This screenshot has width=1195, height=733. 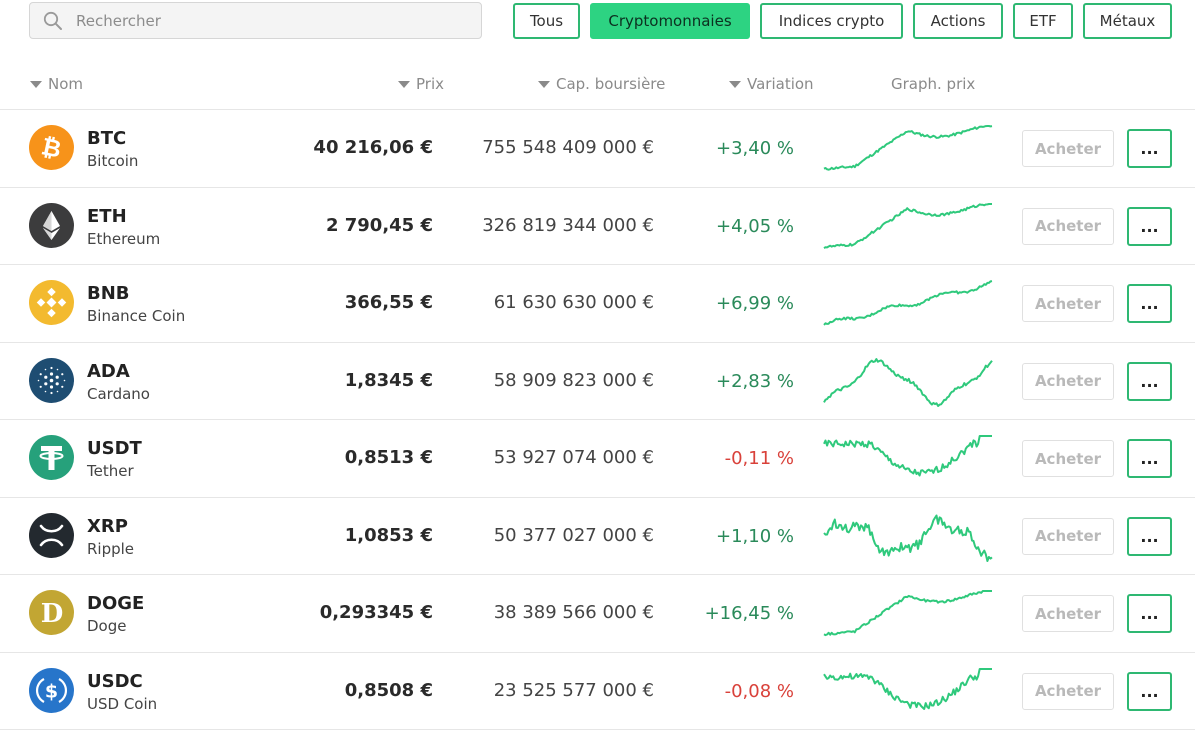 What do you see at coordinates (115, 681) in the screenshot?
I see `asset-symbol: USDC` at bounding box center [115, 681].